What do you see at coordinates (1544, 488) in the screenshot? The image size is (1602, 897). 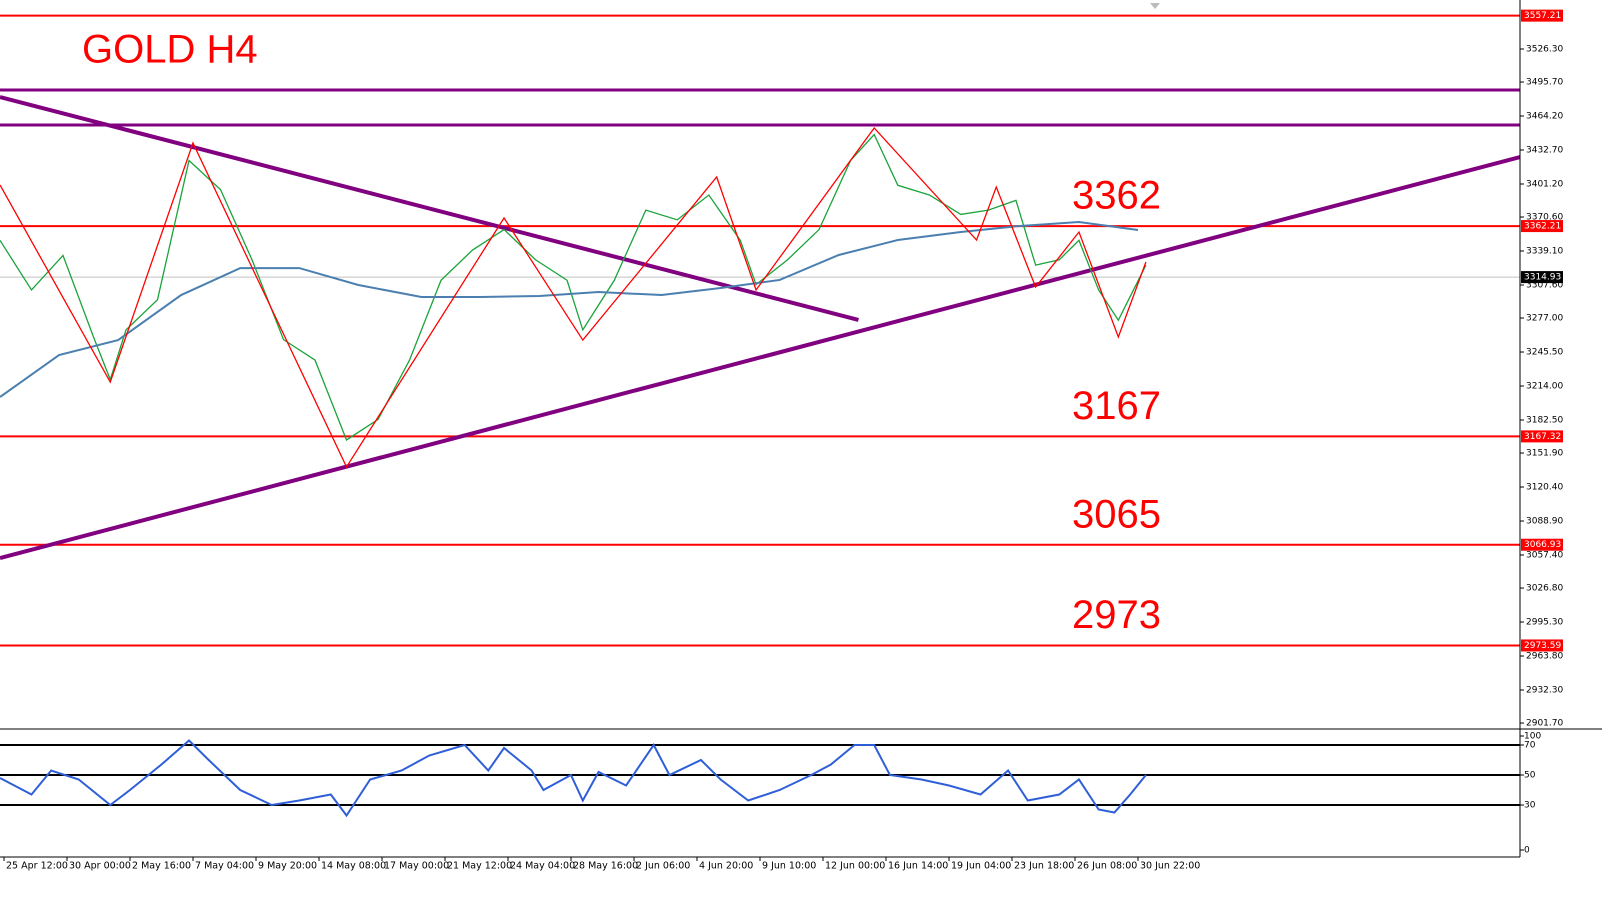 I see `y-tick-label: 3120.40` at bounding box center [1544, 488].